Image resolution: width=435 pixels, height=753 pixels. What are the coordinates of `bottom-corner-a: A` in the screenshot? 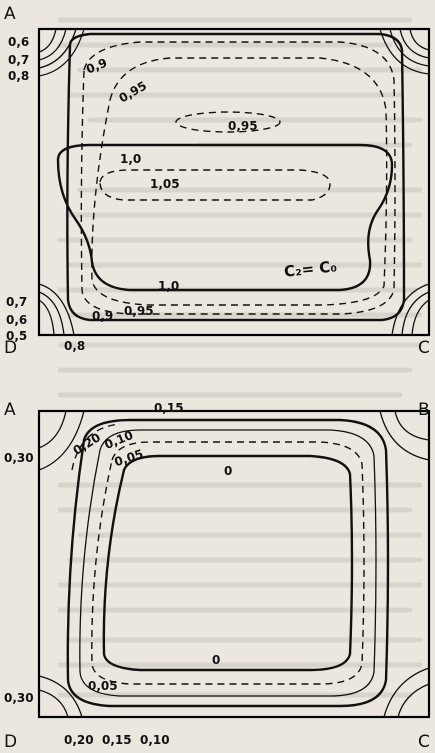 It's located at (10, 410).